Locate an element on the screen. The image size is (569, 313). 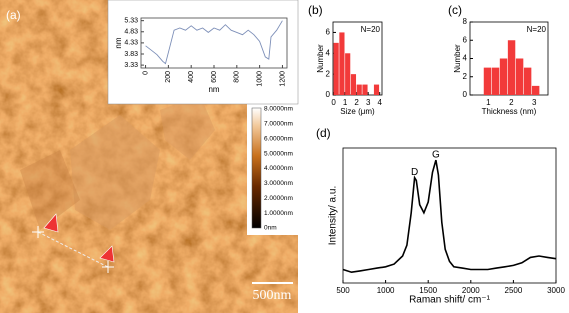
colorbar-label: 5.0000nm is located at coordinates (278, 153).